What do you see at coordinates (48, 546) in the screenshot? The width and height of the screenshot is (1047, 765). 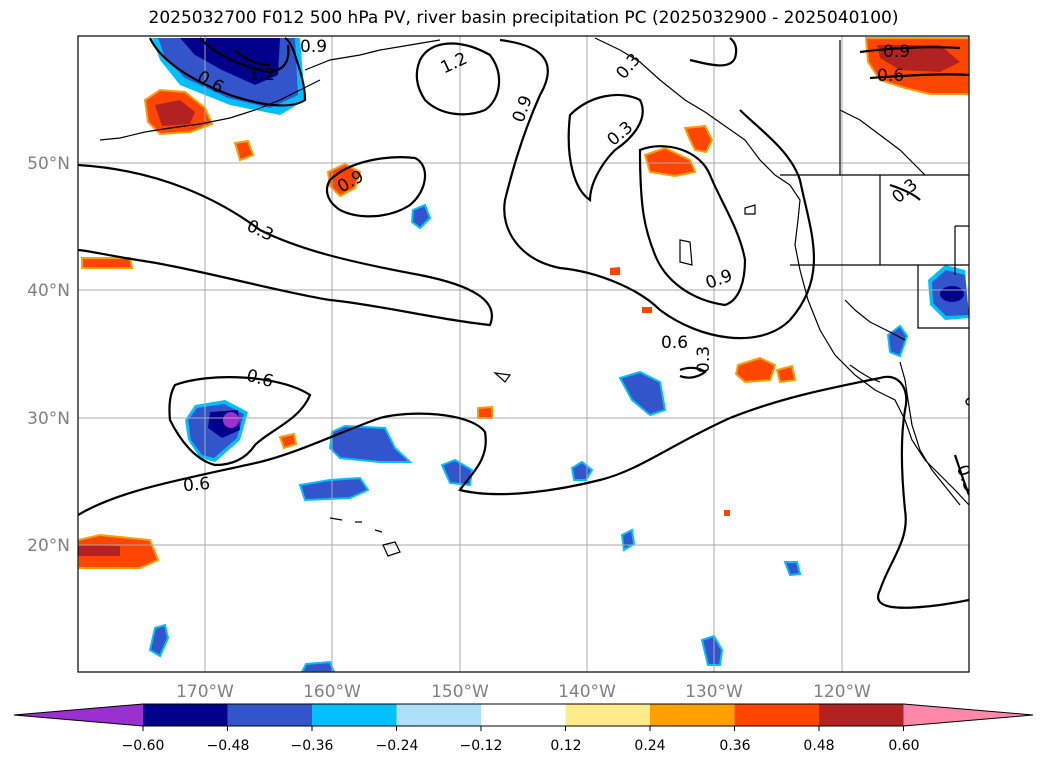 I see `lat-label: 20°N` at bounding box center [48, 546].